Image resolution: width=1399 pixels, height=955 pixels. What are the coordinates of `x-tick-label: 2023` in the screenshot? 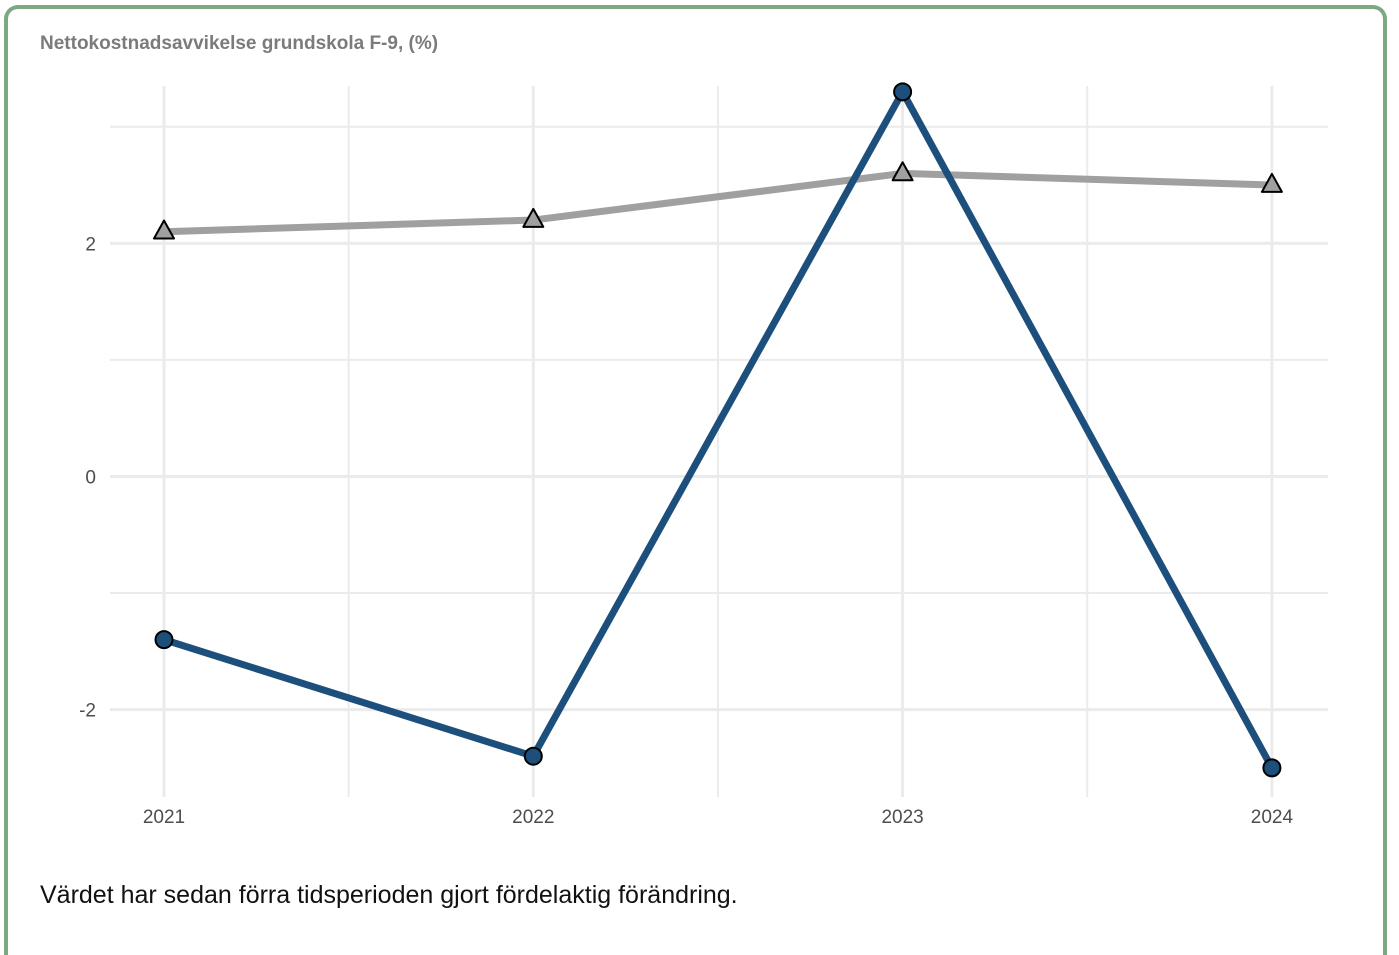 It's located at (902, 817).